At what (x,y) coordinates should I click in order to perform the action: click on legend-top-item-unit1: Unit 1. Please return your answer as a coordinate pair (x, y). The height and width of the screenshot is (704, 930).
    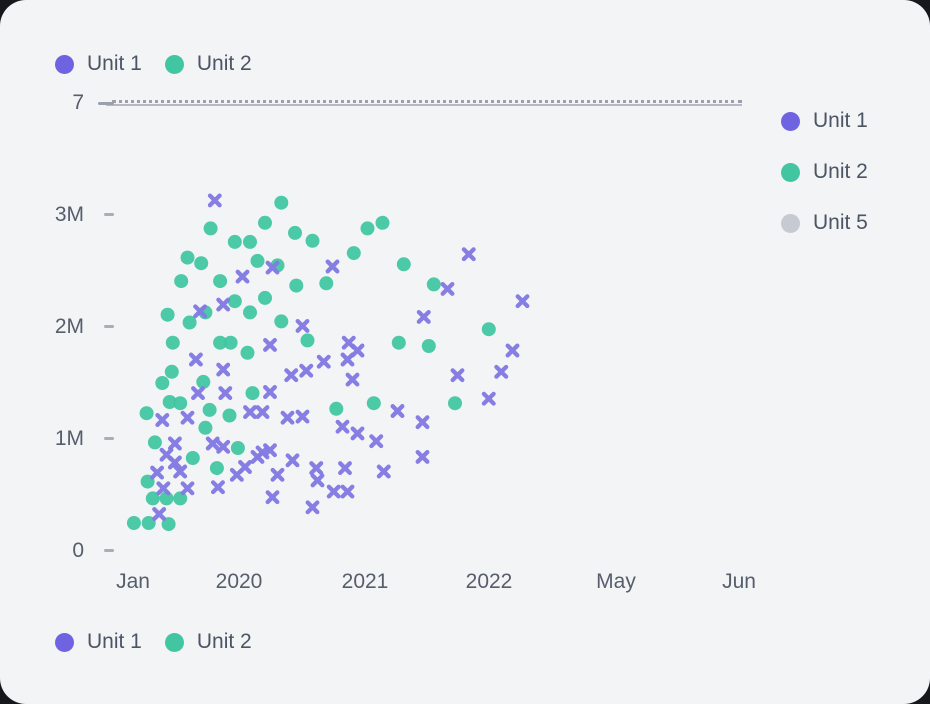
    Looking at the image, I should click on (98, 64).